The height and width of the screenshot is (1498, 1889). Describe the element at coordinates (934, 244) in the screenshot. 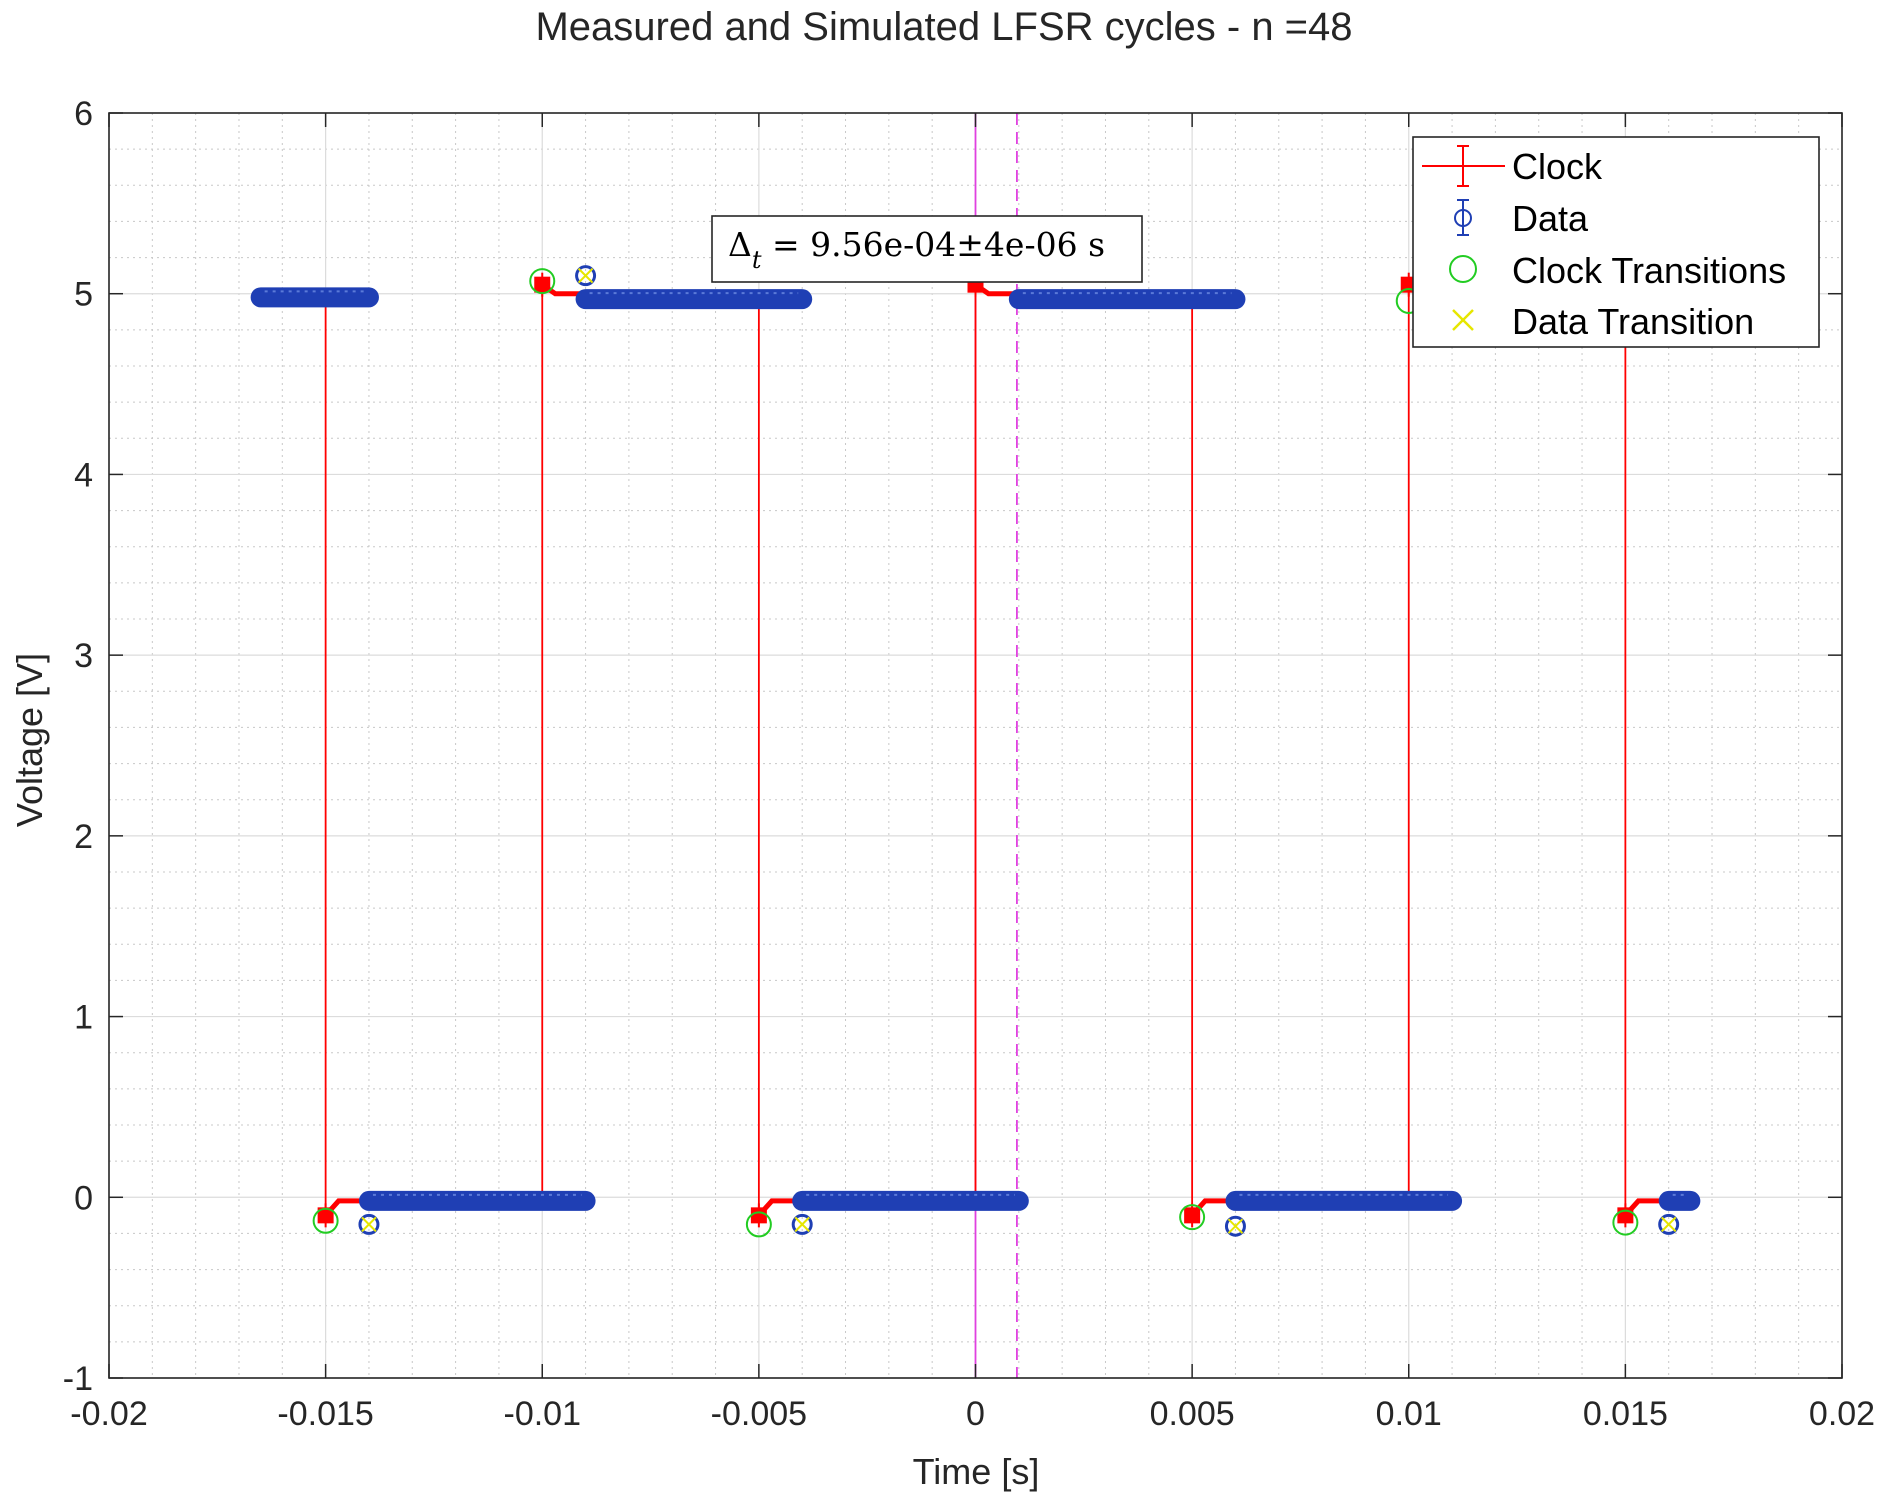

I see `annotation-value: = 9.56e-04±4e-06 s` at that location.